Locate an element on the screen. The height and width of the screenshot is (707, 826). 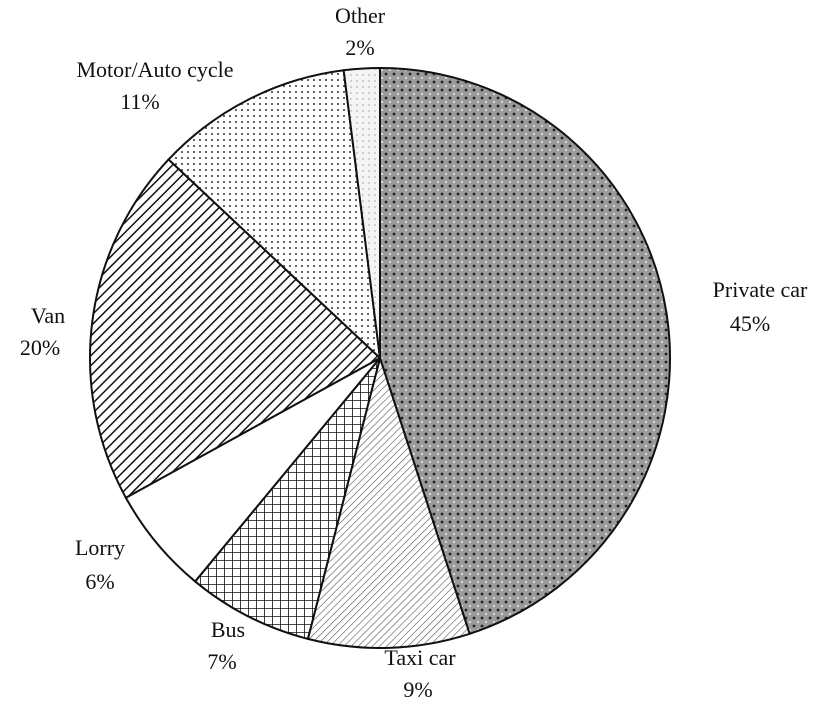
slice-label: Other is located at coordinates (360, 15).